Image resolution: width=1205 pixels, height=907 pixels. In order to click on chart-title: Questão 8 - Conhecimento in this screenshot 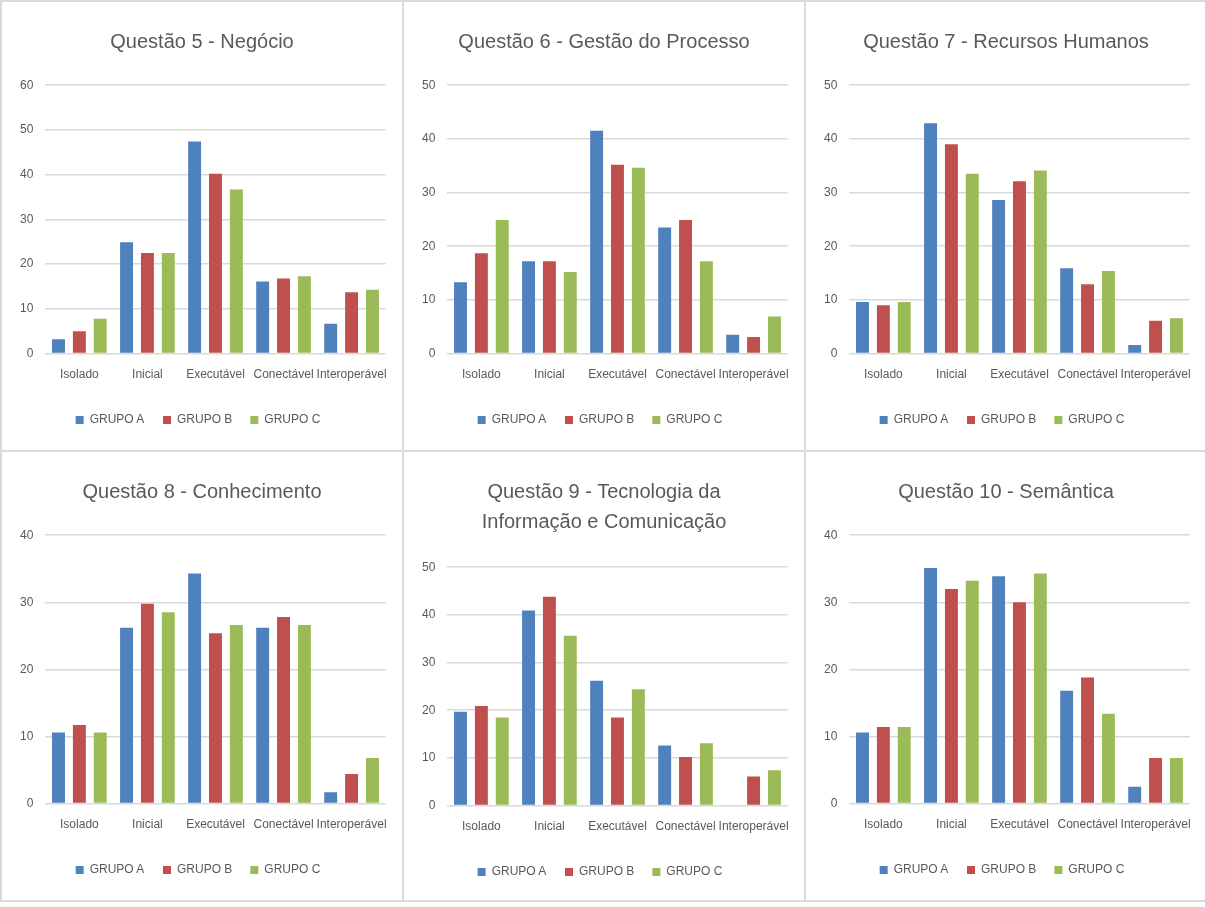, I will do `click(202, 491)`.